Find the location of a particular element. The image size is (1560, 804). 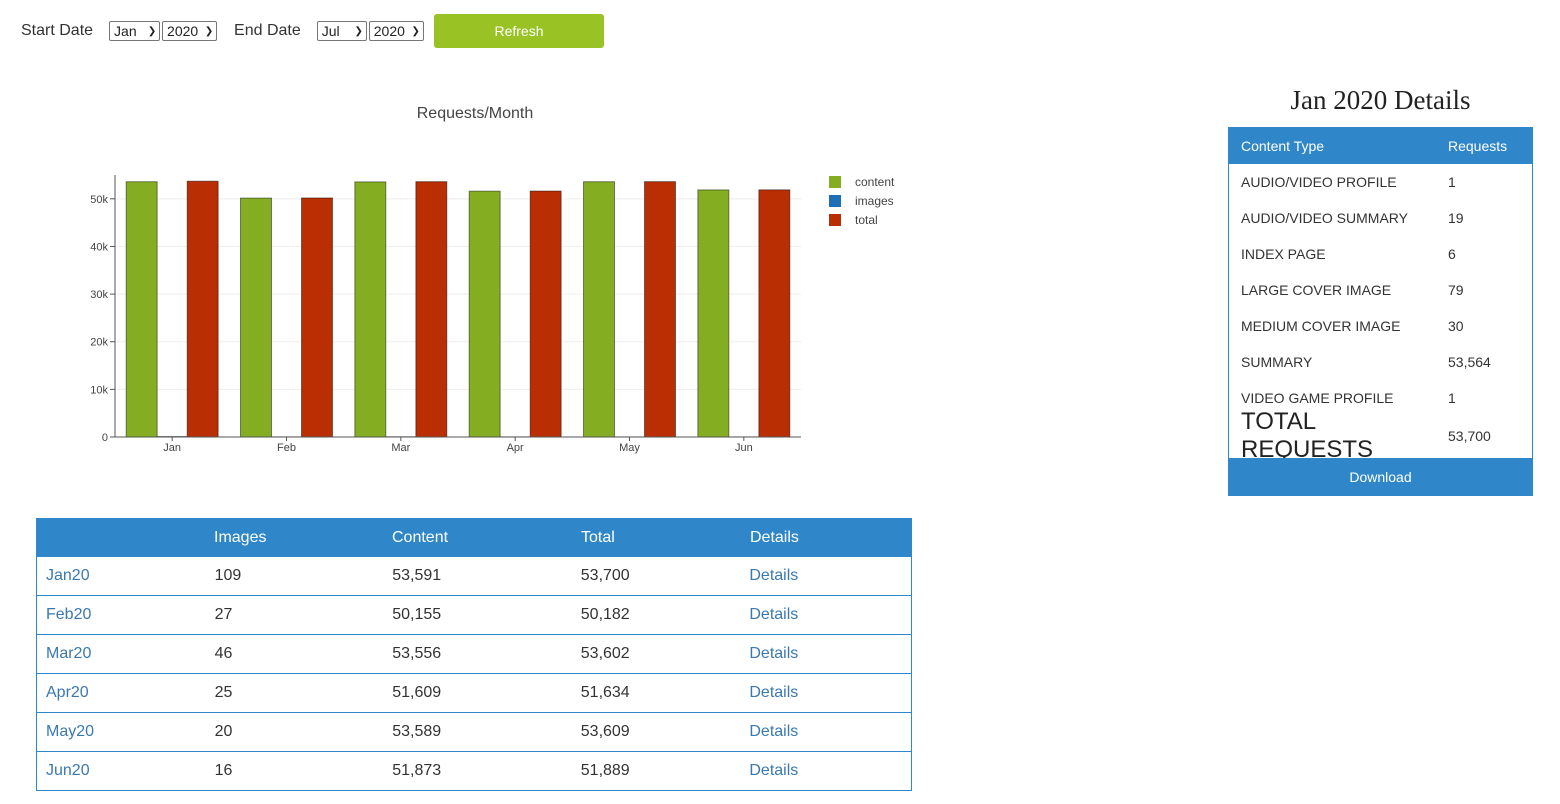

content-type-cell: VIDEO GAME PROFILE is located at coordinates (1317, 398).